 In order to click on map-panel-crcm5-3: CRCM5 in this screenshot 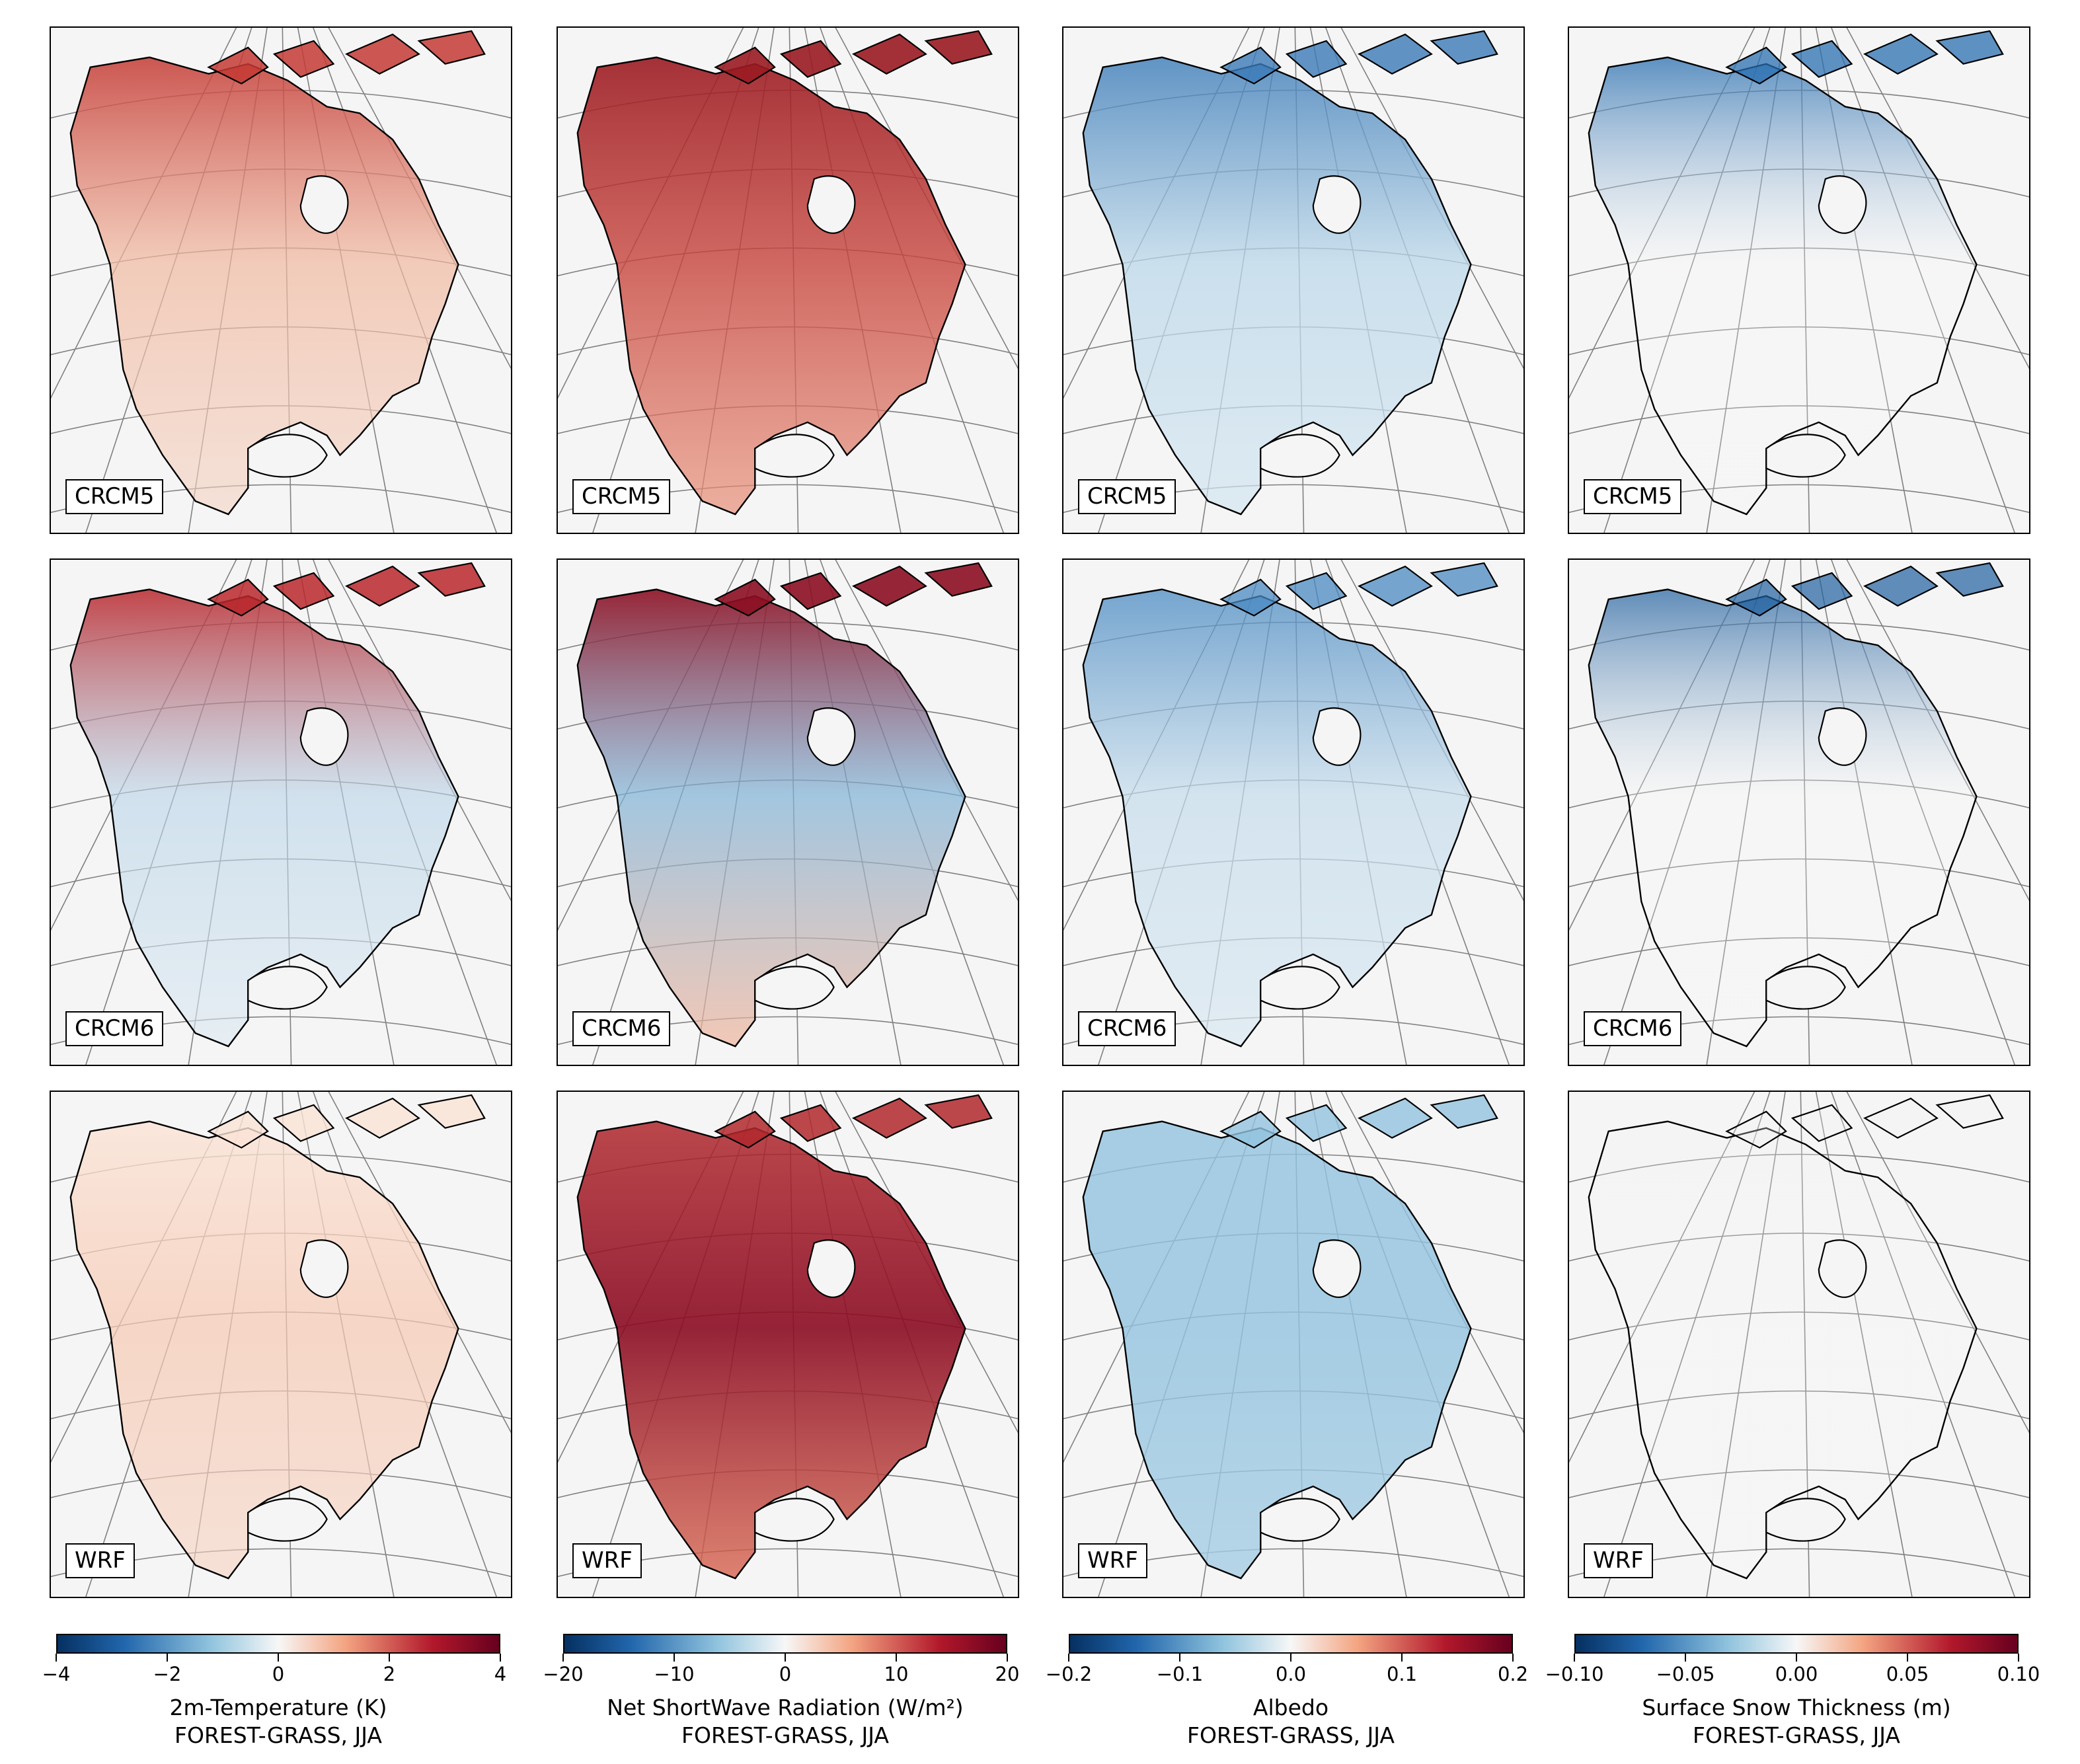, I will do `click(1293, 280)`.